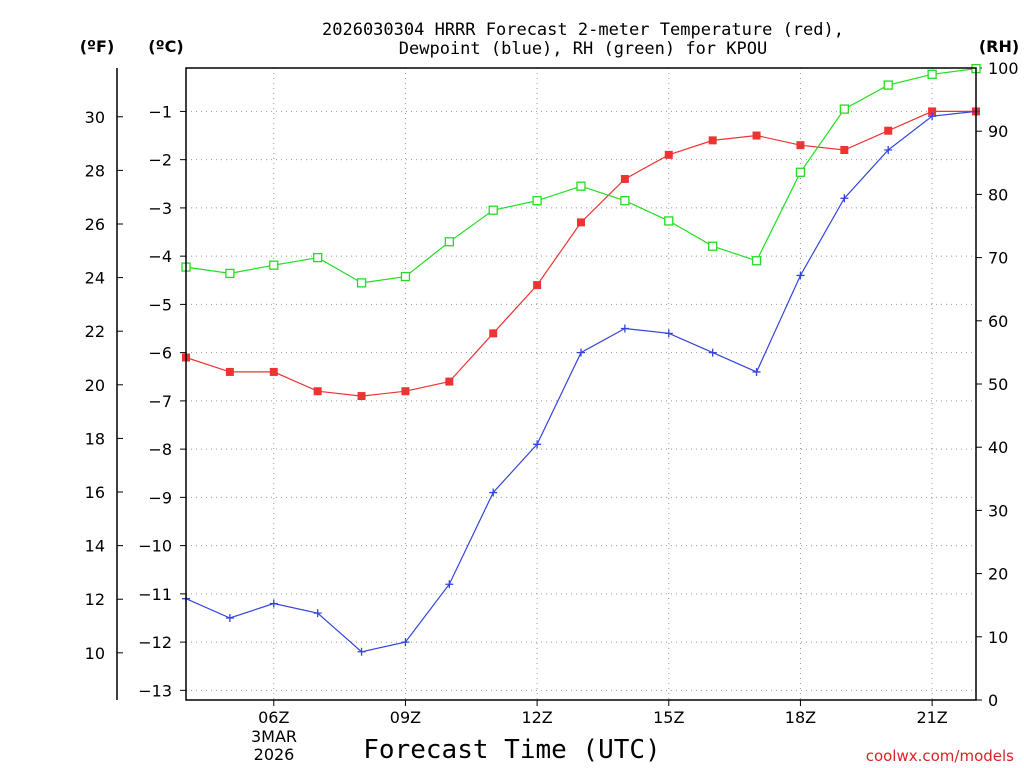 Image resolution: width=1024 pixels, height=768 pixels. Describe the element at coordinates (940, 756) in the screenshot. I see `credit-link: coolwx.com/models` at that location.